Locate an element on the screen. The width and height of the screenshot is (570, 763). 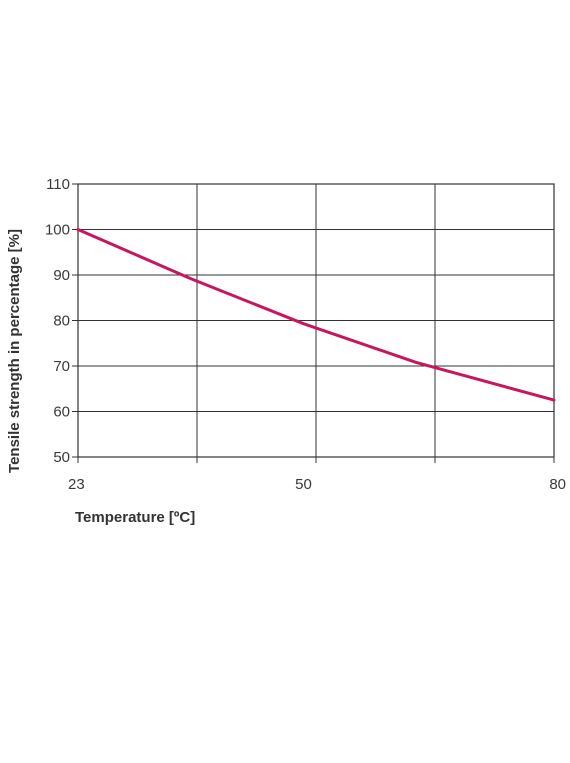
y-tick-label: 70 is located at coordinates (61, 366).